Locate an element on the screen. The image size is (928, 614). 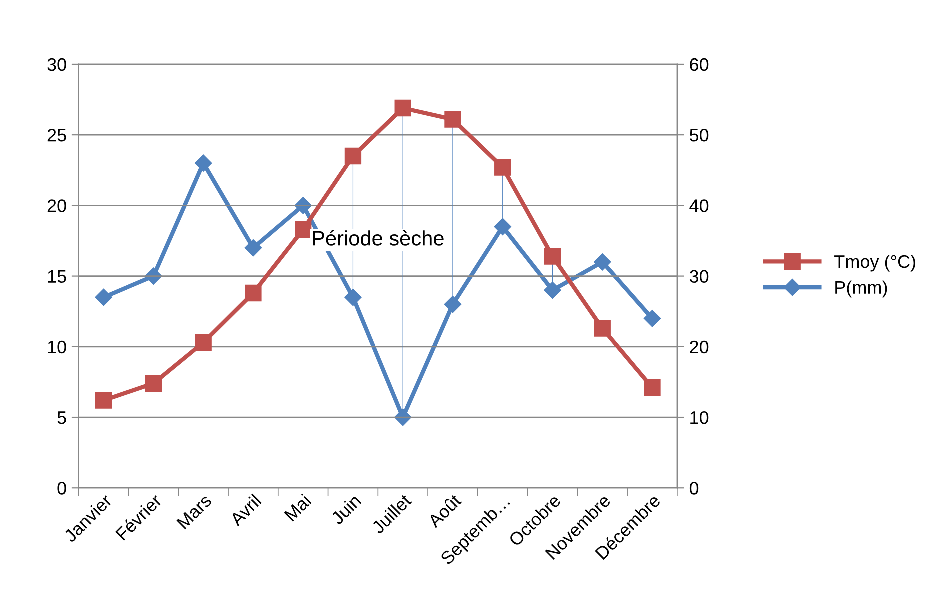
y-tick-label: 15 is located at coordinates (57, 277).